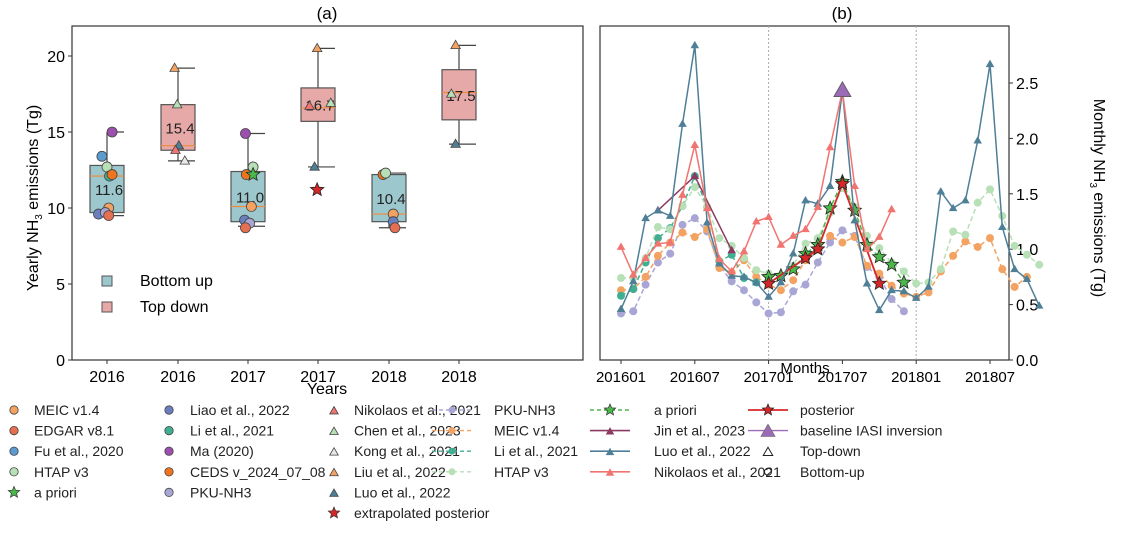 The height and width of the screenshot is (538, 1126). Describe the element at coordinates (56, 209) in the screenshot. I see `y-tick-label: 10` at that location.